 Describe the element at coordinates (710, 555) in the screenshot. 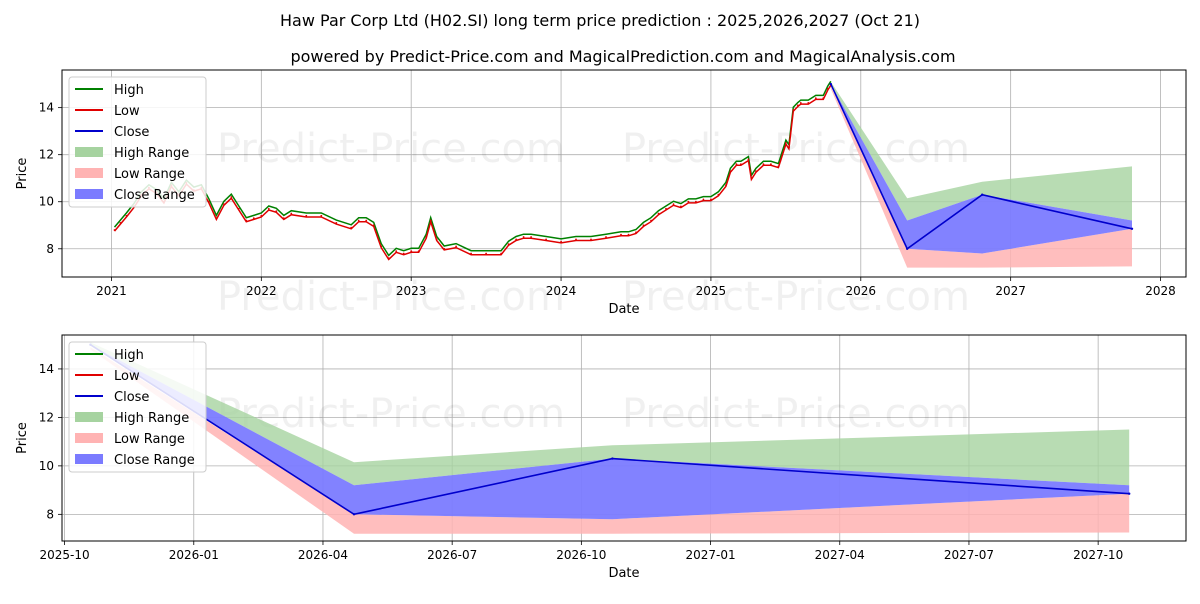

I see `x-tick-label: 2027-01` at that location.